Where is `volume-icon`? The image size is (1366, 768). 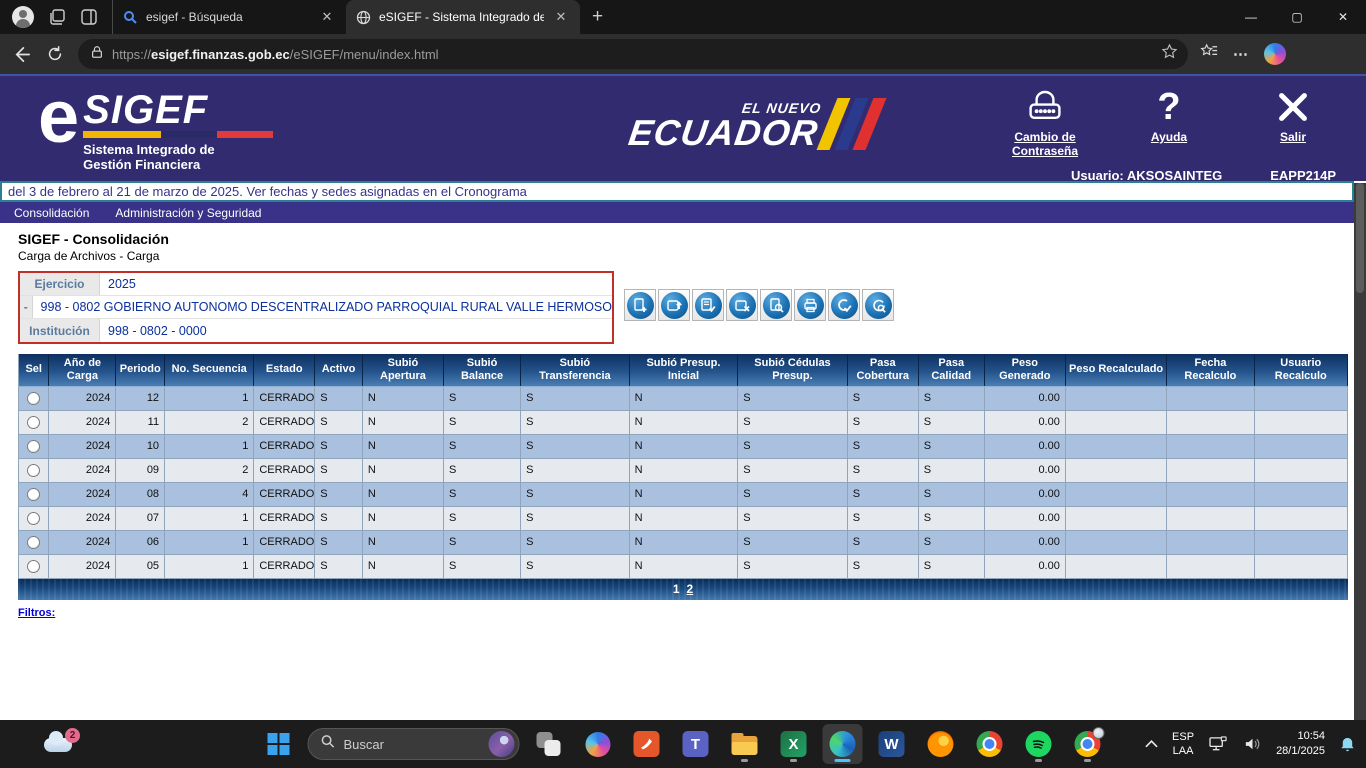 volume-icon is located at coordinates (1252, 744).